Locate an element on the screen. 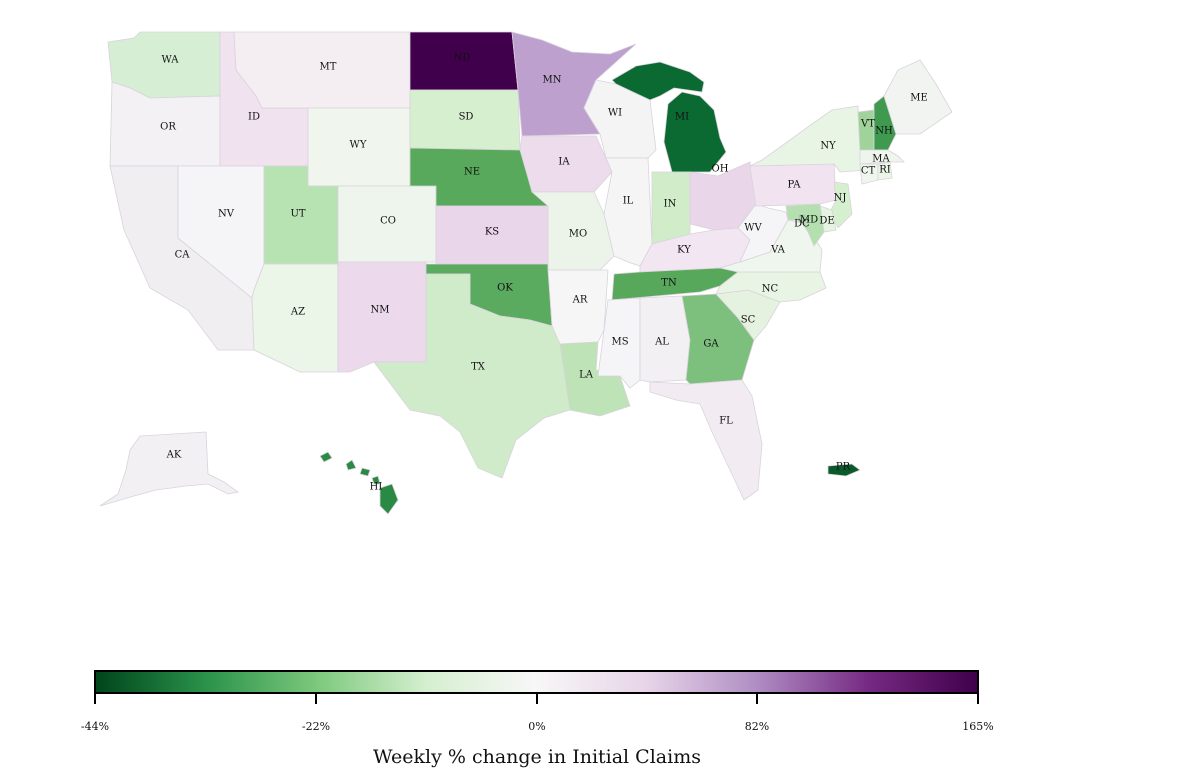  colorbar-tick-label: -44% is located at coordinates (95, 726).